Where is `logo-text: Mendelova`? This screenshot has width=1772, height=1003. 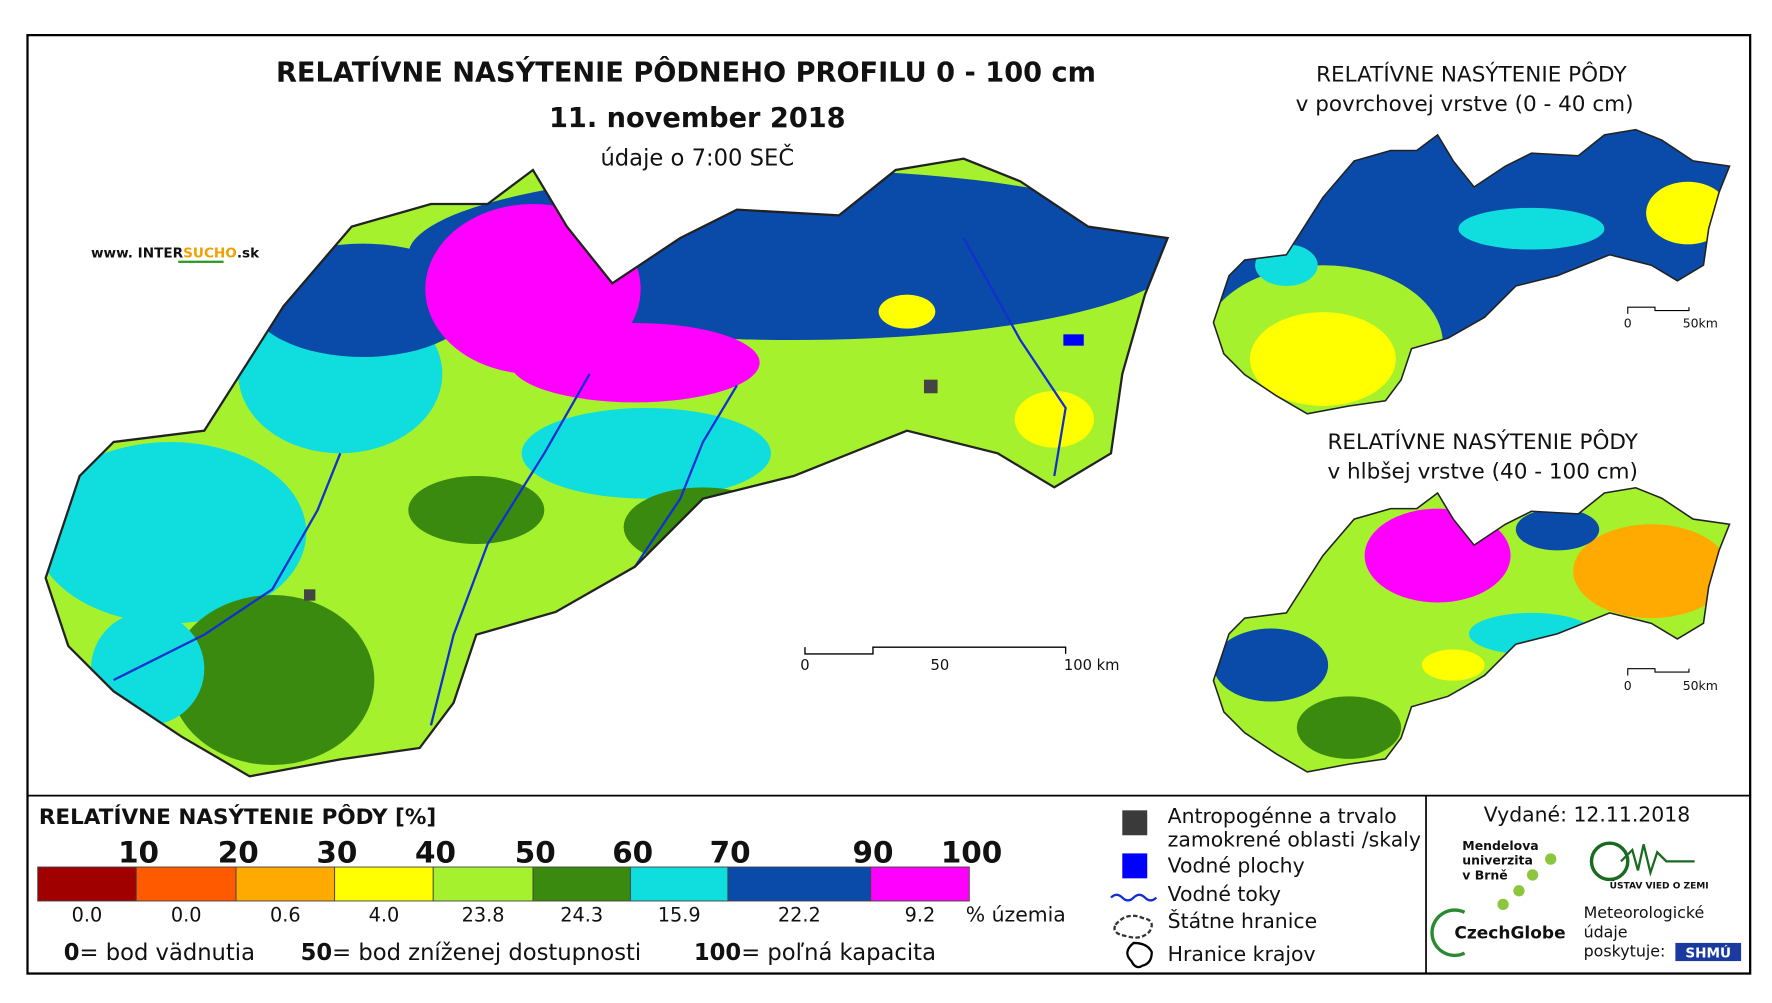
logo-text: Mendelova is located at coordinates (1500, 845).